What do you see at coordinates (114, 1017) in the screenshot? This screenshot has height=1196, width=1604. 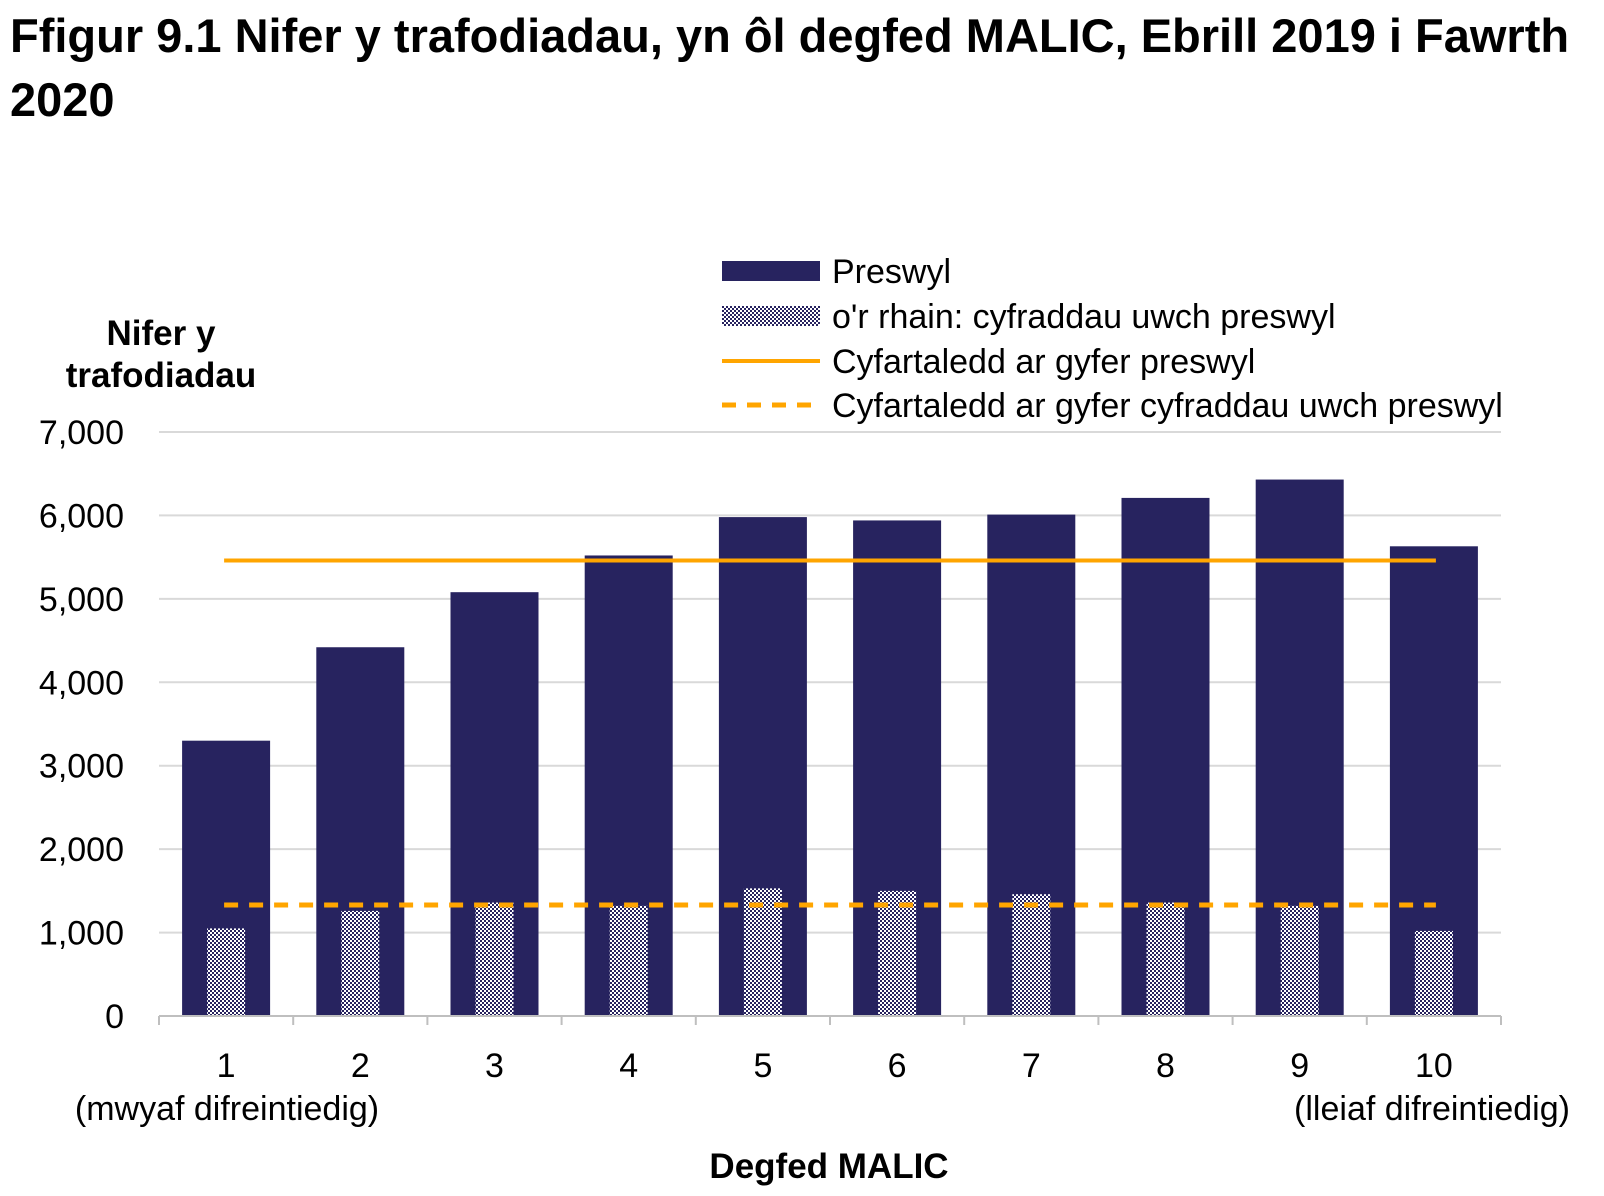 I see `y-tick-label: 0` at bounding box center [114, 1017].